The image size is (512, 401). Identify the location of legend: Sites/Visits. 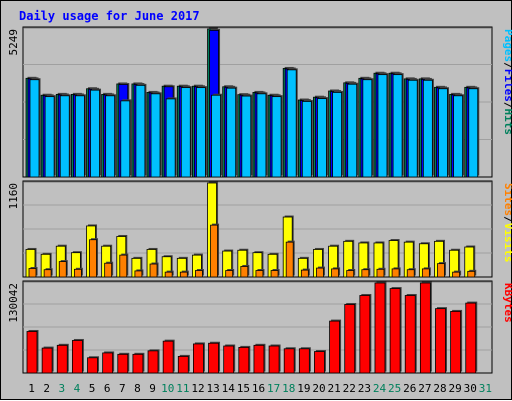
(507, 223).